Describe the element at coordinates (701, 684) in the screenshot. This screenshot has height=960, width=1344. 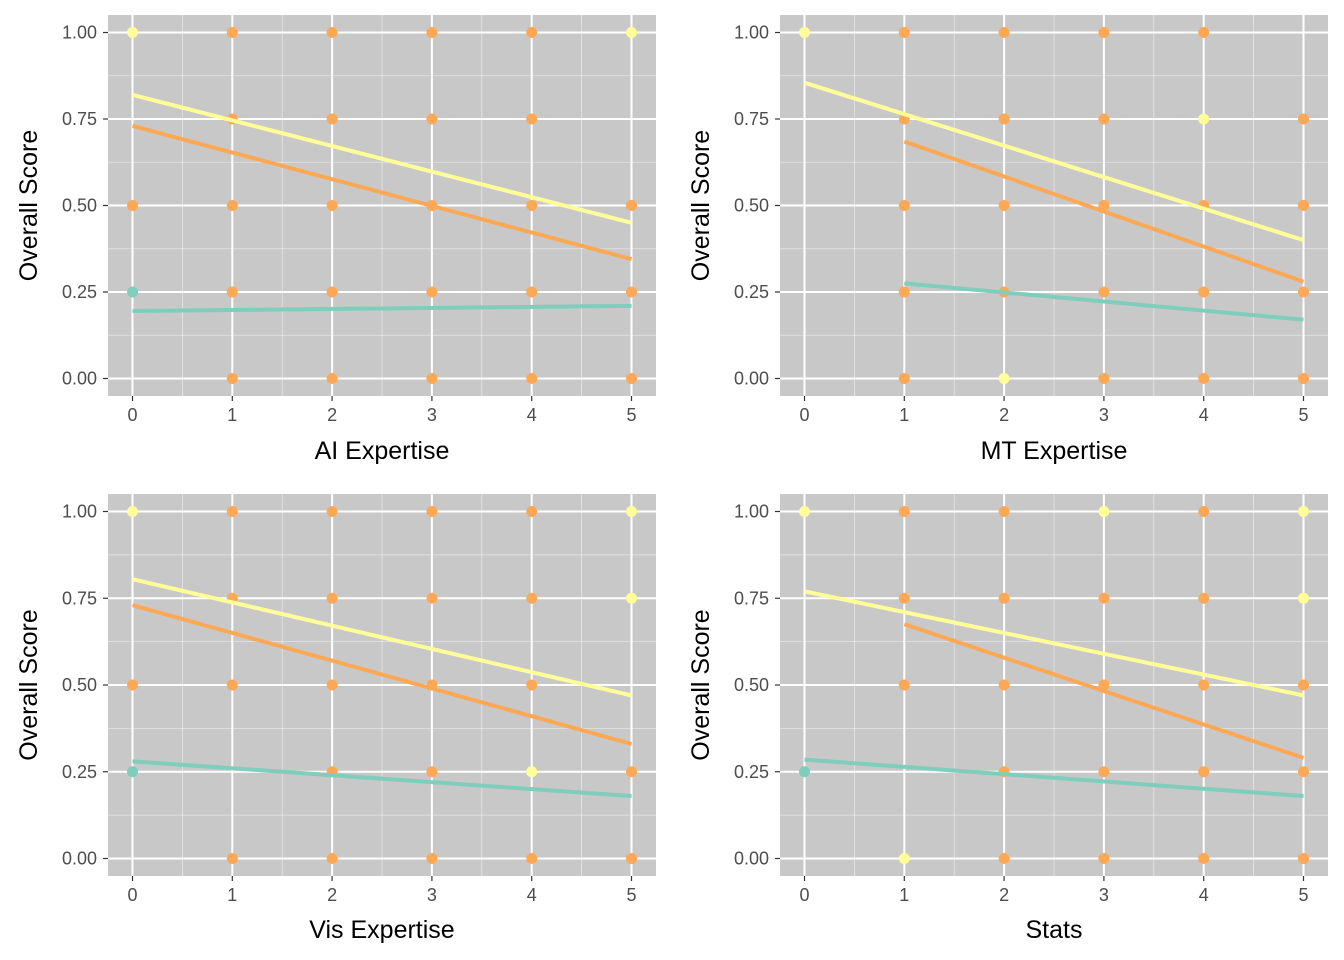
I see `y-axis-title: Overall Score` at that location.